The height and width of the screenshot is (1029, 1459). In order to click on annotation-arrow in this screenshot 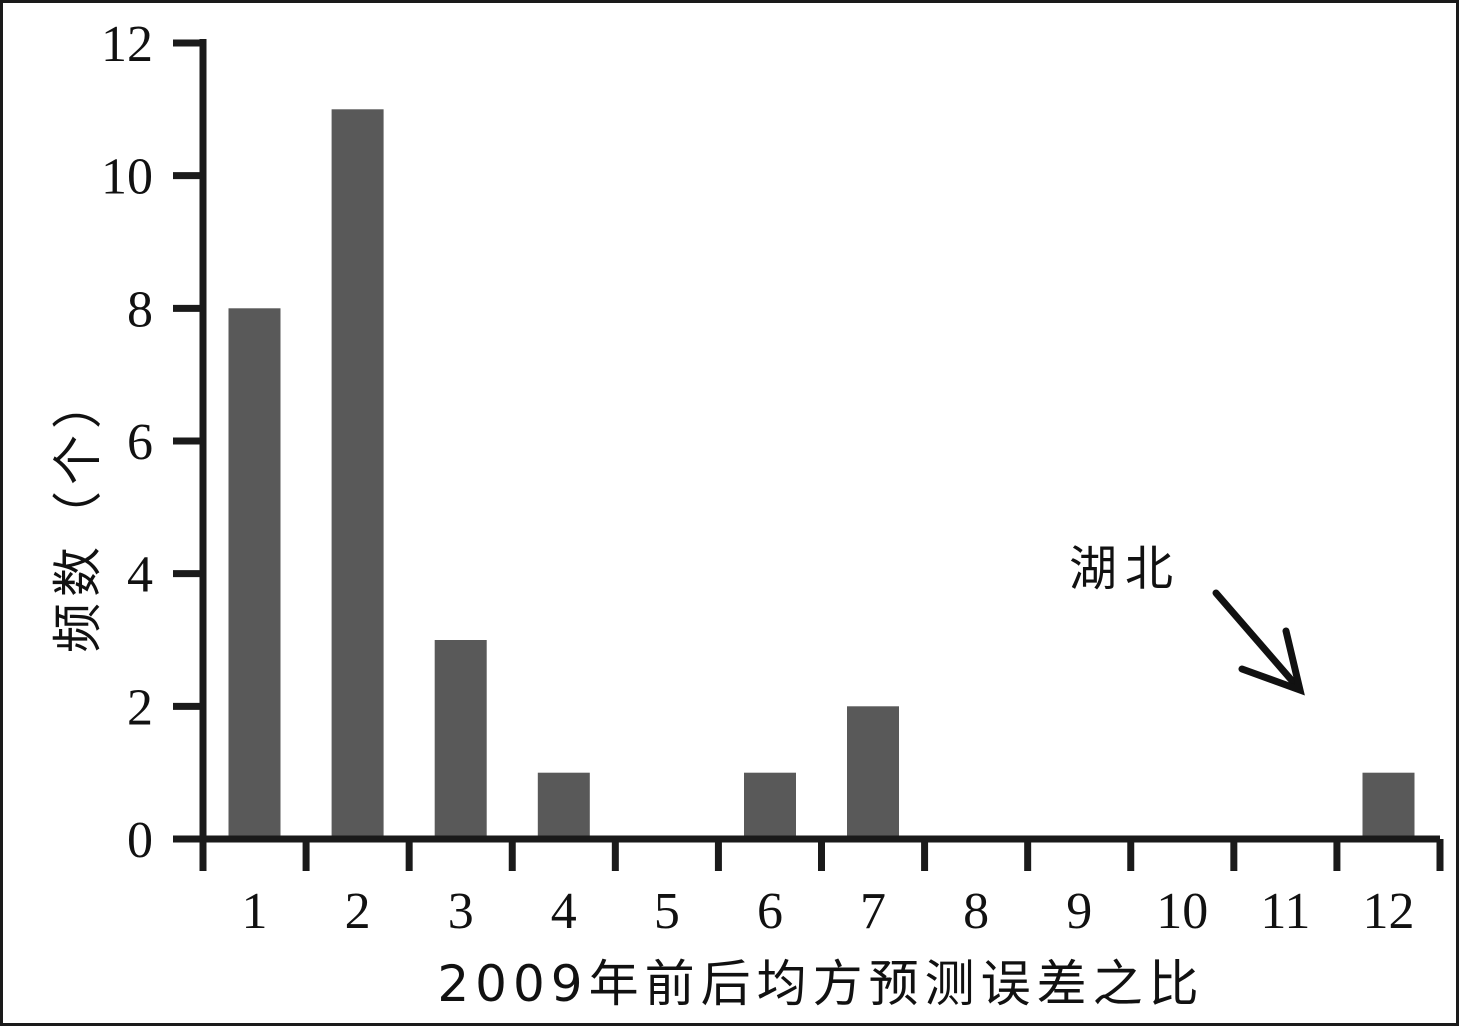, I will do `click(1258, 642)`.